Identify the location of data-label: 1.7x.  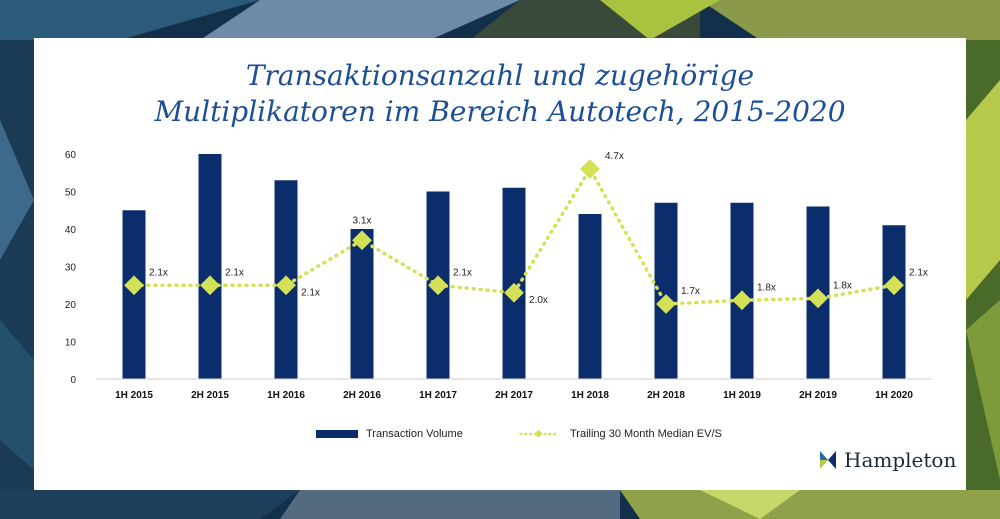
(690, 291).